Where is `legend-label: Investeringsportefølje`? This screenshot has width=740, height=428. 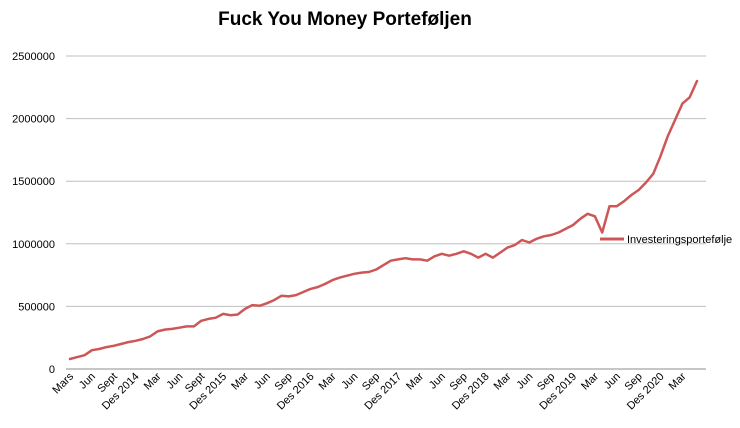
legend-label: Investeringsportefølje is located at coordinates (679, 240).